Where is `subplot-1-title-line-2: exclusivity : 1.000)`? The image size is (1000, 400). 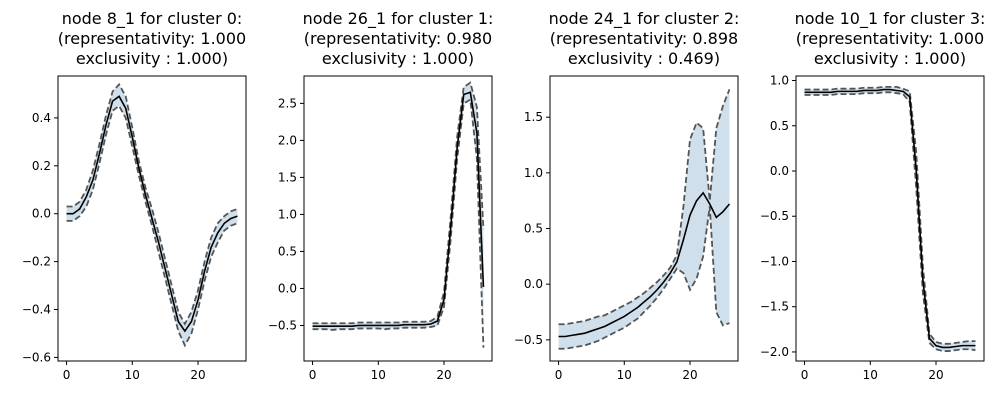 subplot-1-title-line-2: exclusivity : 1.000) is located at coordinates (398, 58).